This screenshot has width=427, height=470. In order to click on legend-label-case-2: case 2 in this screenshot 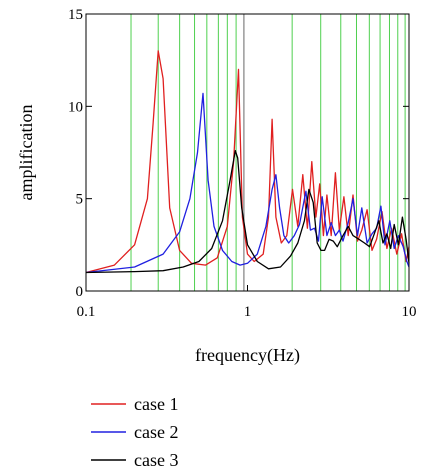, I will do `click(156, 432)`.